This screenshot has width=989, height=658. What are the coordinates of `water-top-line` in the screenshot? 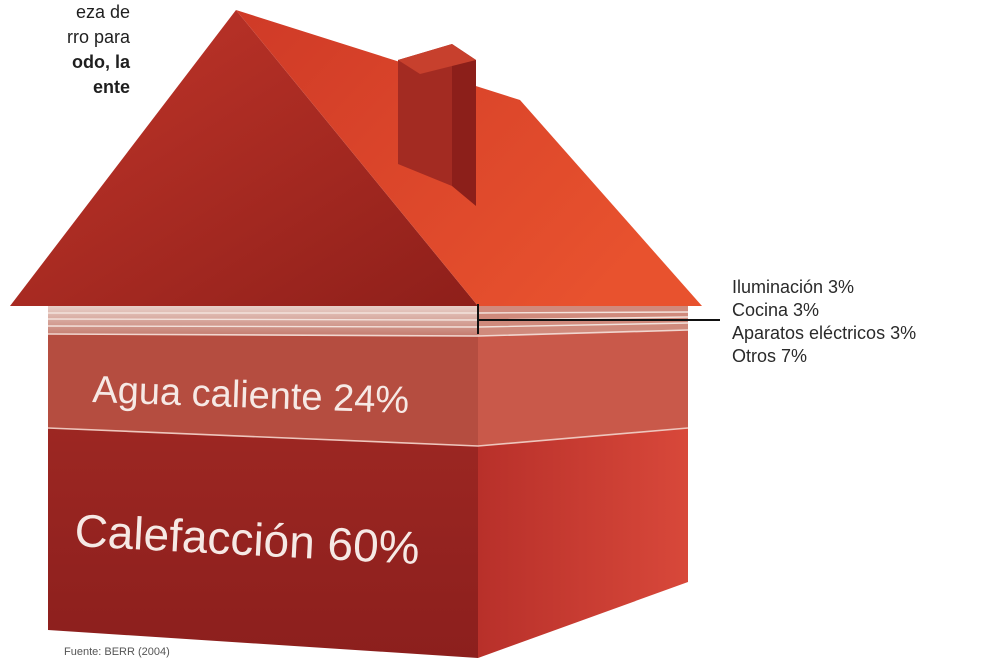 It's located at (368, 333).